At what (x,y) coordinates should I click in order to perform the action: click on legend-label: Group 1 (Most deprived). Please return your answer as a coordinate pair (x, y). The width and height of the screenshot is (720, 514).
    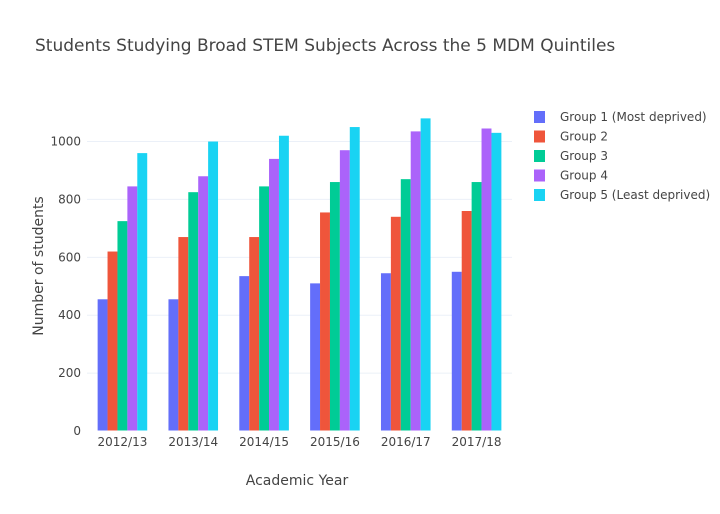
    Looking at the image, I should click on (633, 117).